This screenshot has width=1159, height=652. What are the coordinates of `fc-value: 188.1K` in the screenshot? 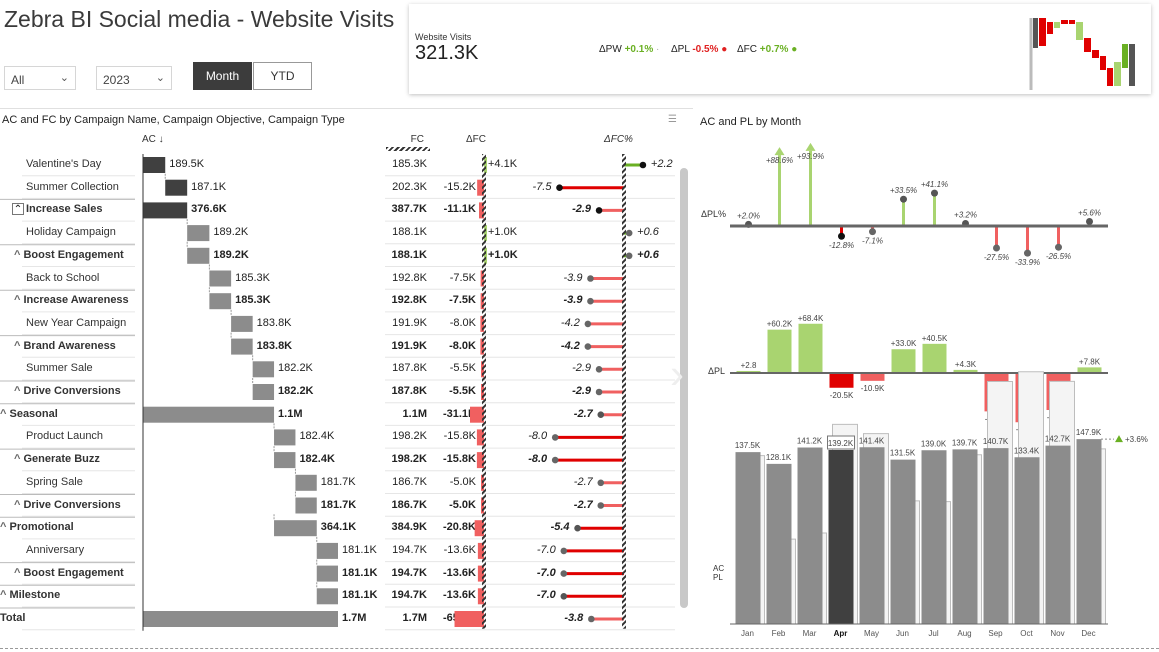 It's located at (409, 254).